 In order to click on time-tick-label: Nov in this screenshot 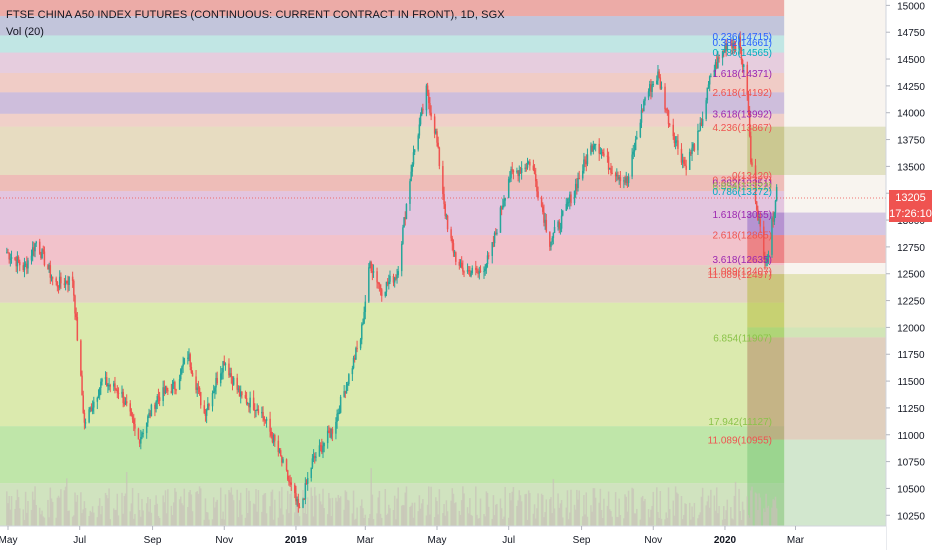, I will do `click(653, 540)`.